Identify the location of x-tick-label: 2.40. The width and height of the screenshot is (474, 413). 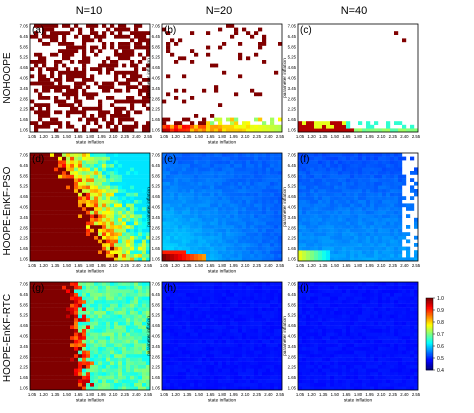
(136, 394).